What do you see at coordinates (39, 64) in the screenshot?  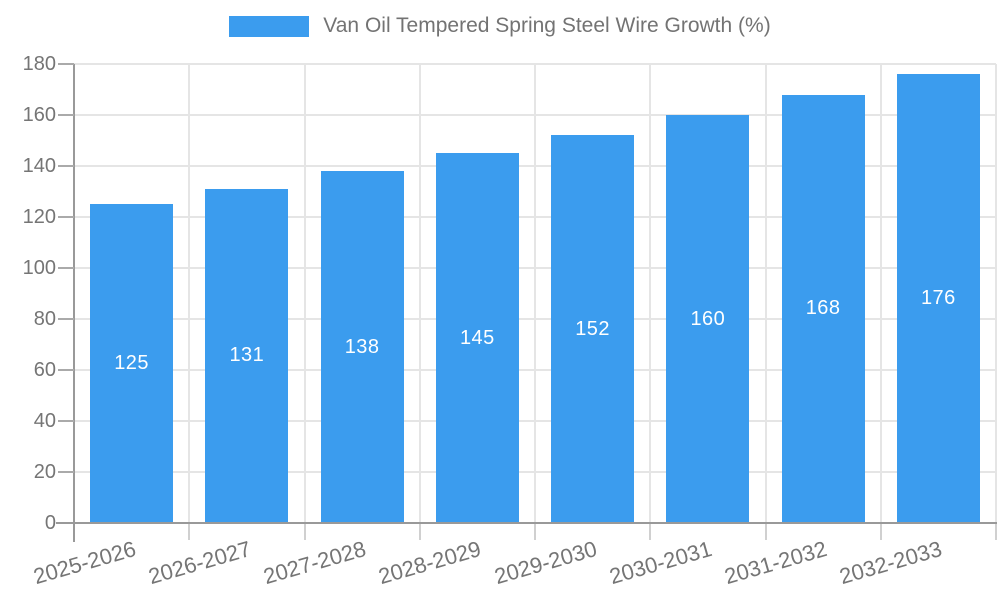 I see `y-axis-tick-label: 180` at bounding box center [39, 64].